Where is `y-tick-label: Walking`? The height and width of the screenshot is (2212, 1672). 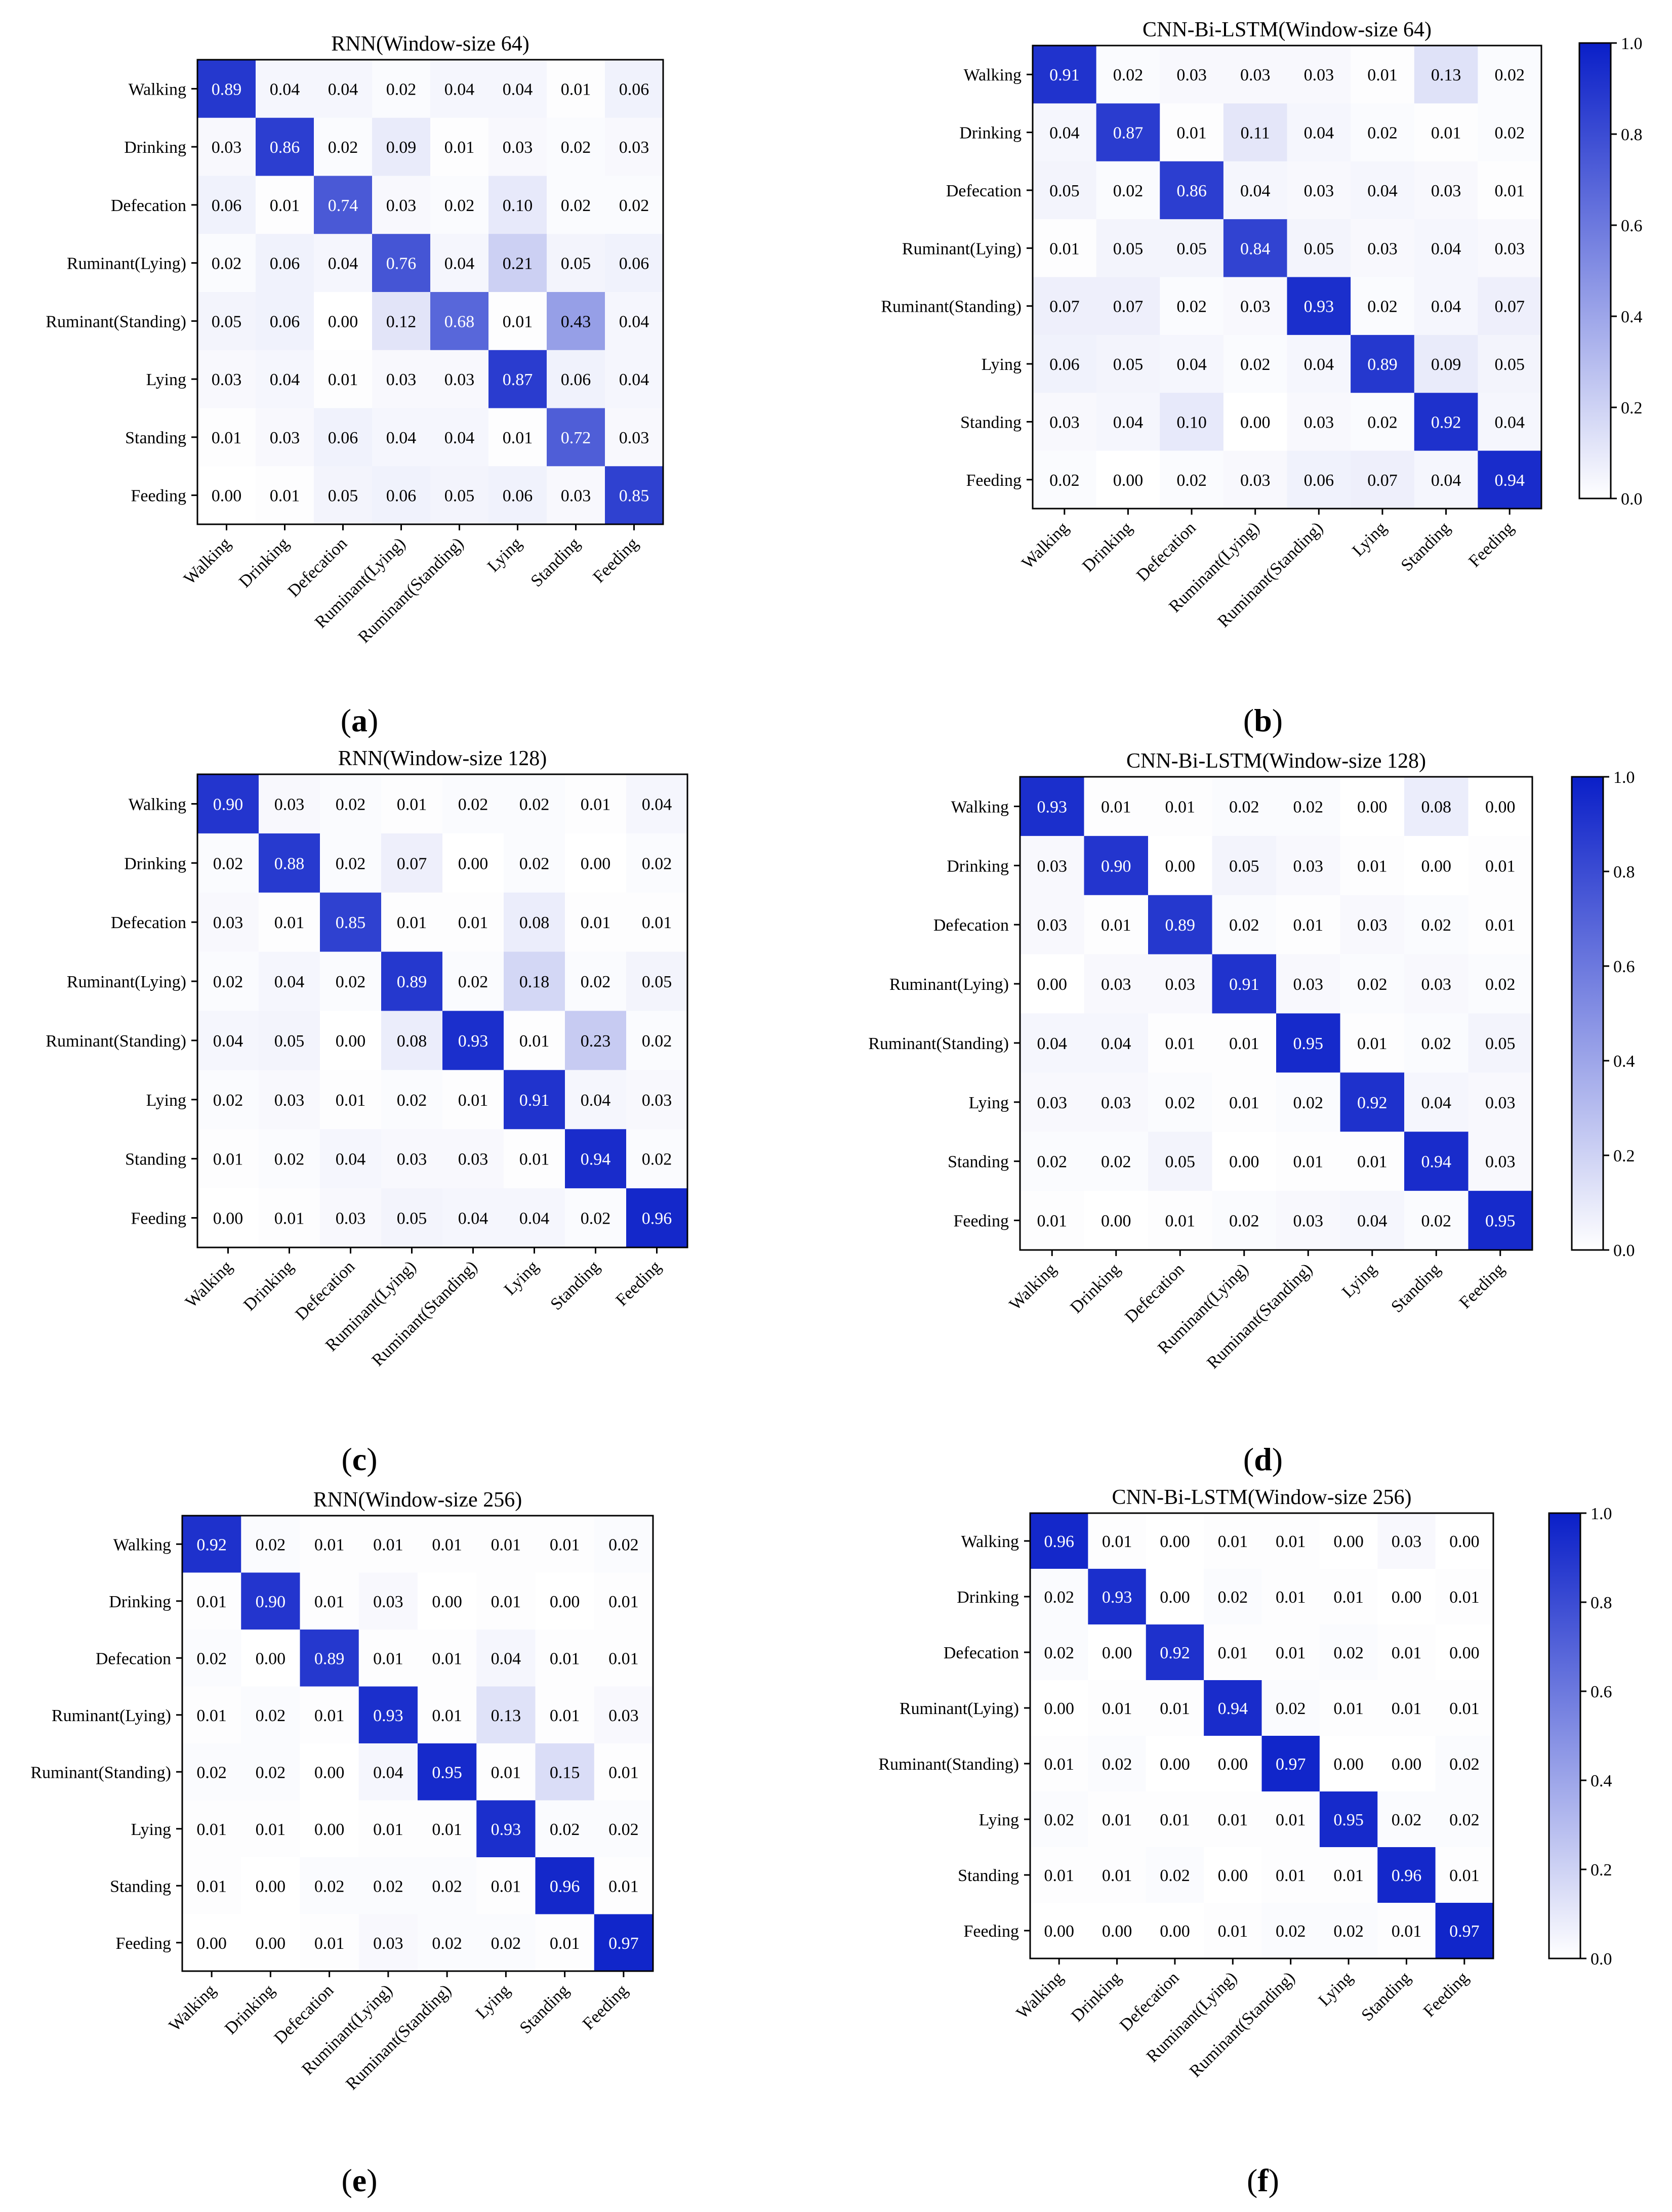 y-tick-label: Walking is located at coordinates (157, 89).